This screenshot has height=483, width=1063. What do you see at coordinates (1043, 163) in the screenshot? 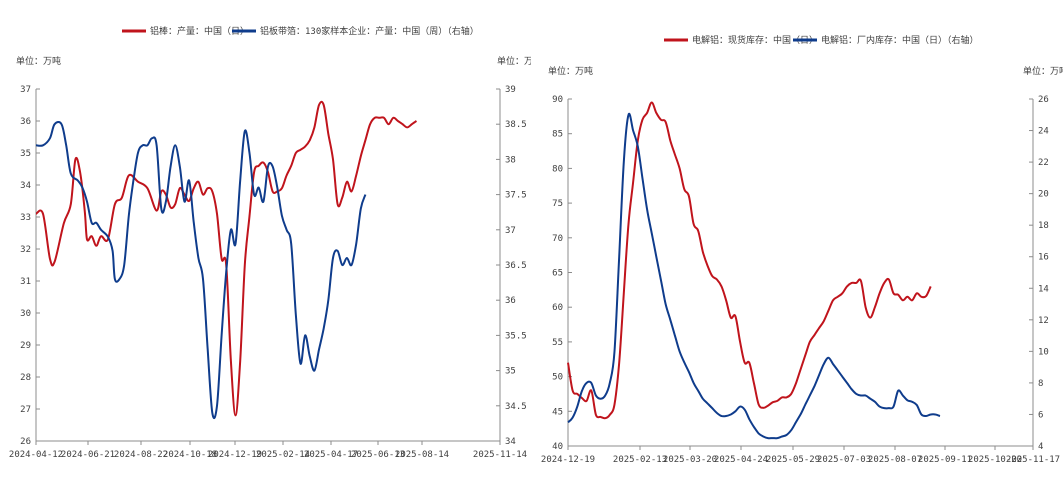
I see `y-tick-label-right: 22` at bounding box center [1043, 163].